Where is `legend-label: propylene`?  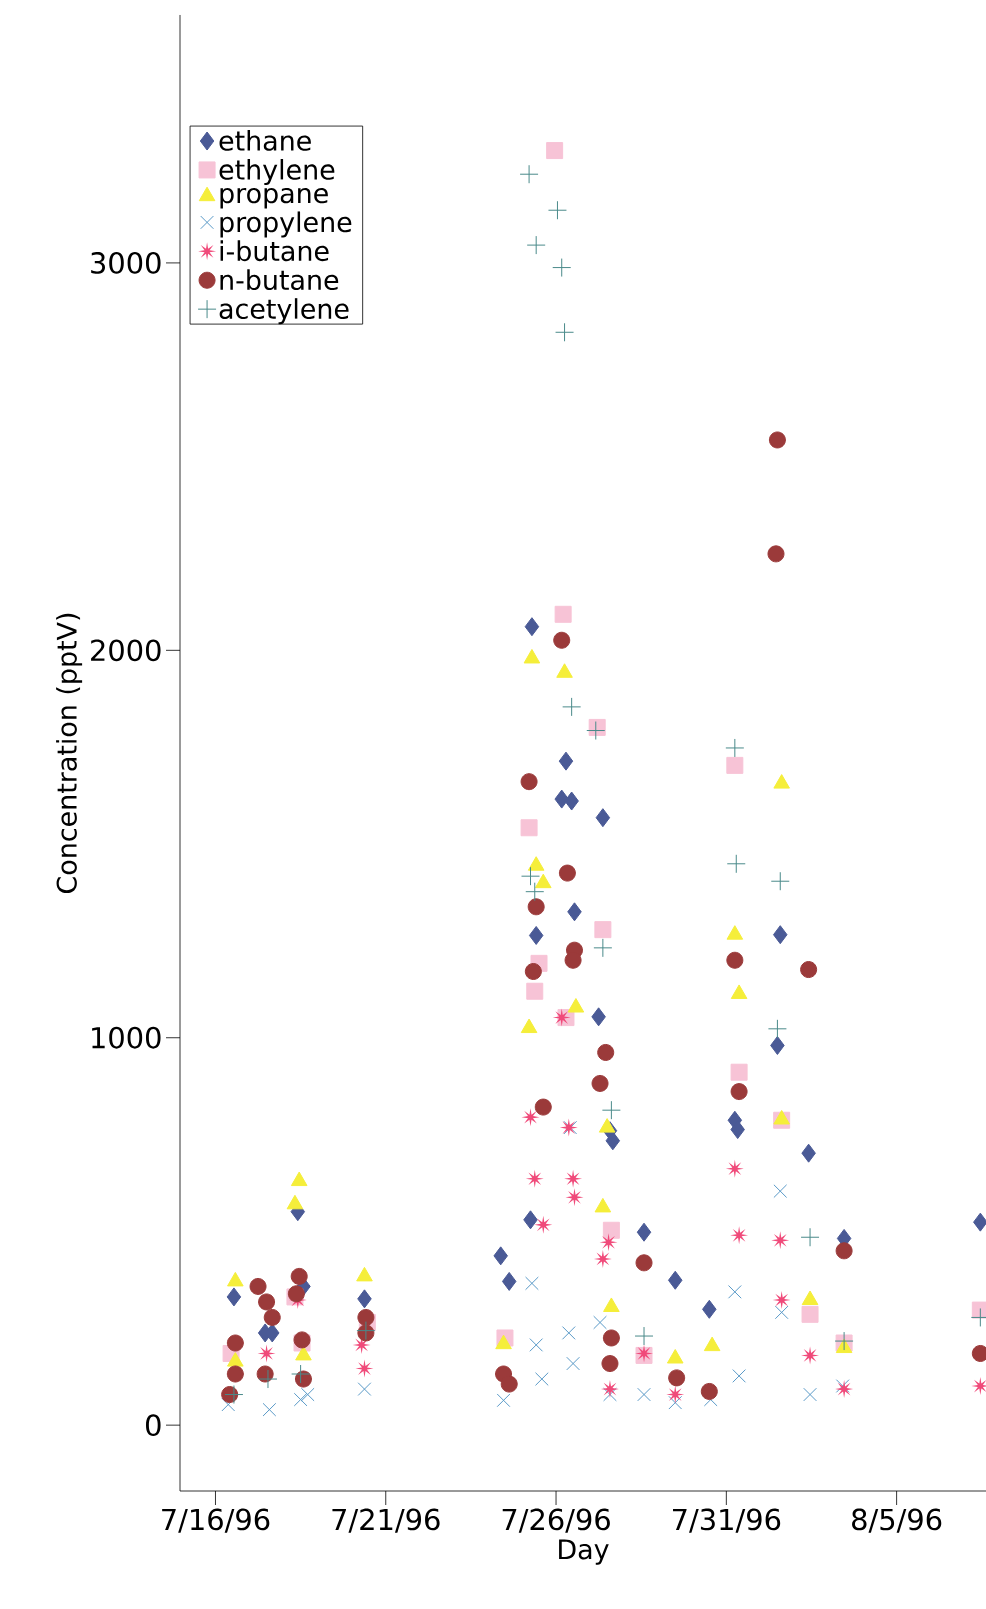 legend-label: propylene is located at coordinates (286, 224).